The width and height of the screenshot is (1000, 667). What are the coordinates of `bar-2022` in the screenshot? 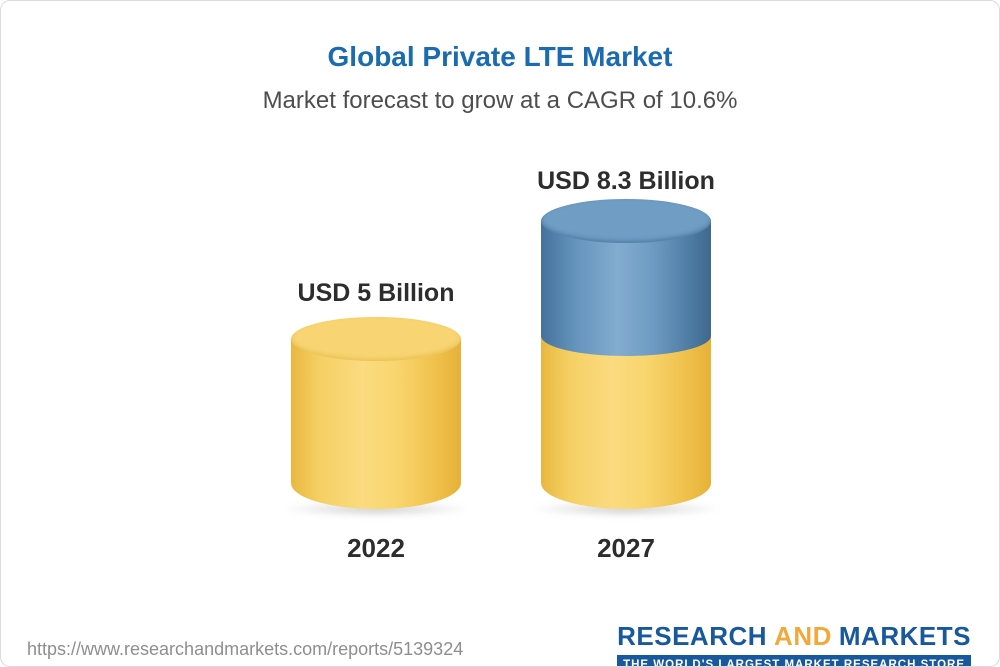 It's located at (376, 422).